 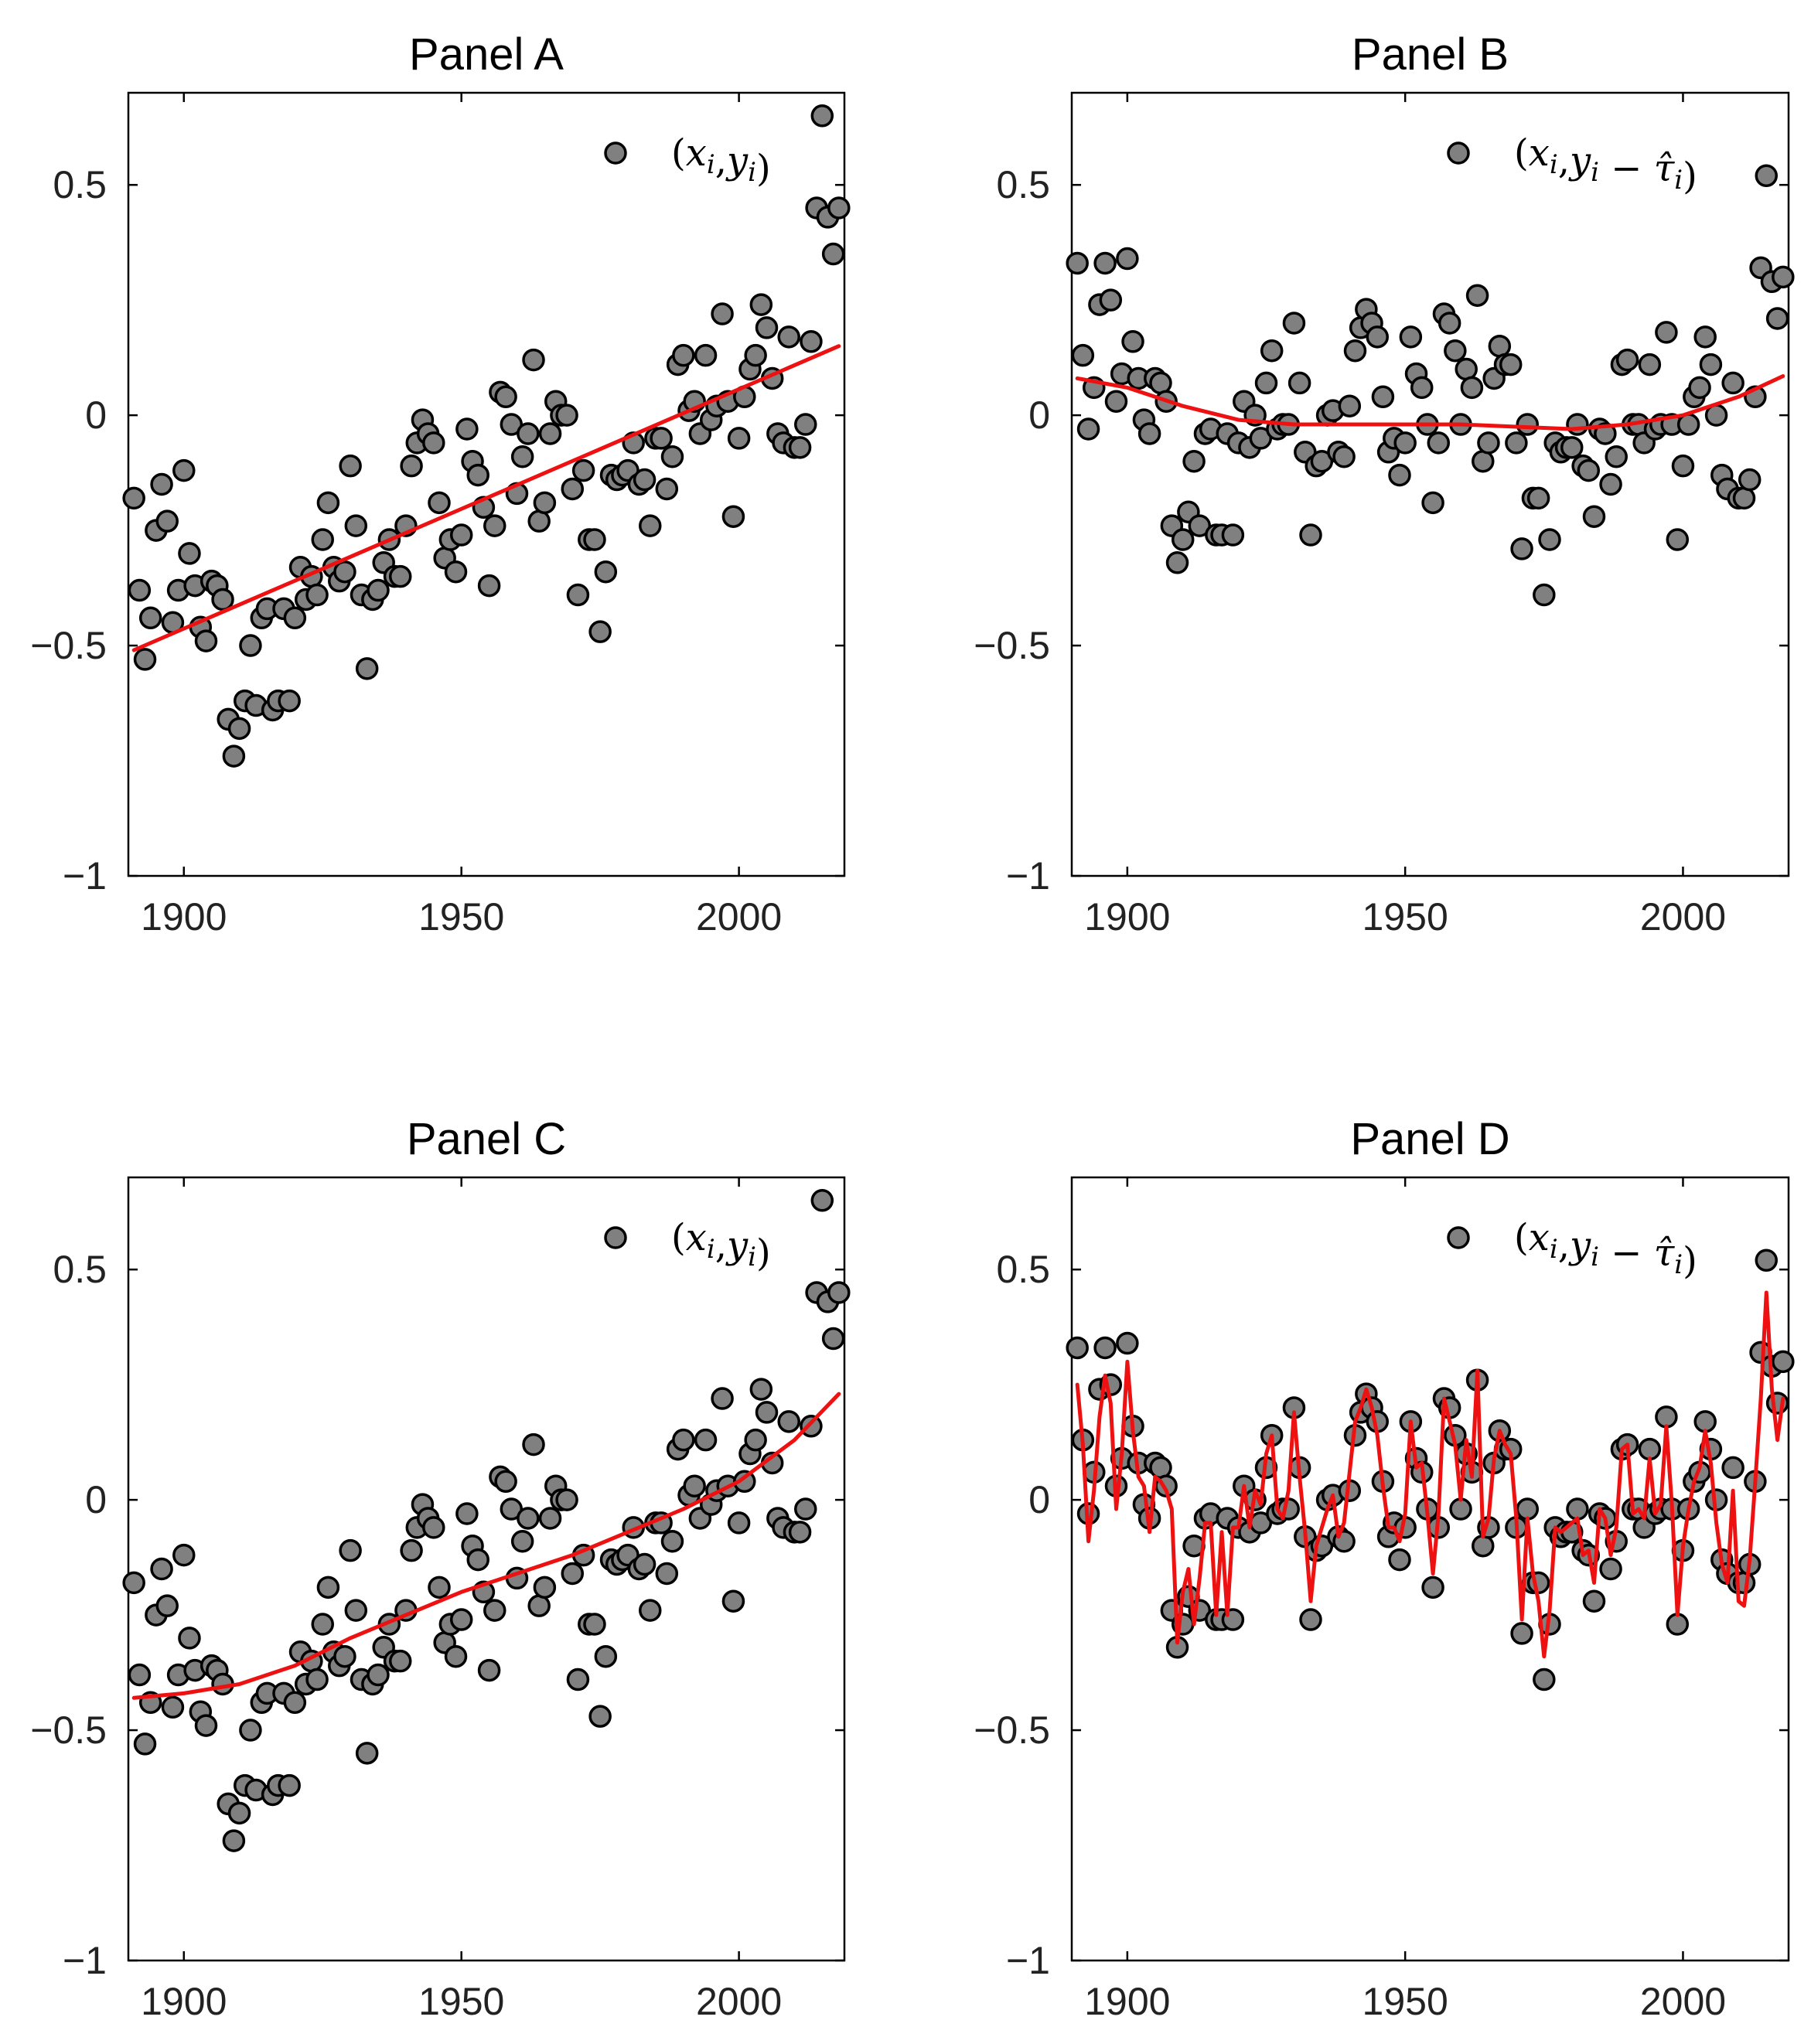 What do you see at coordinates (721, 1245) in the screenshot?
I see `legend-label: (xi,yi)` at bounding box center [721, 1245].